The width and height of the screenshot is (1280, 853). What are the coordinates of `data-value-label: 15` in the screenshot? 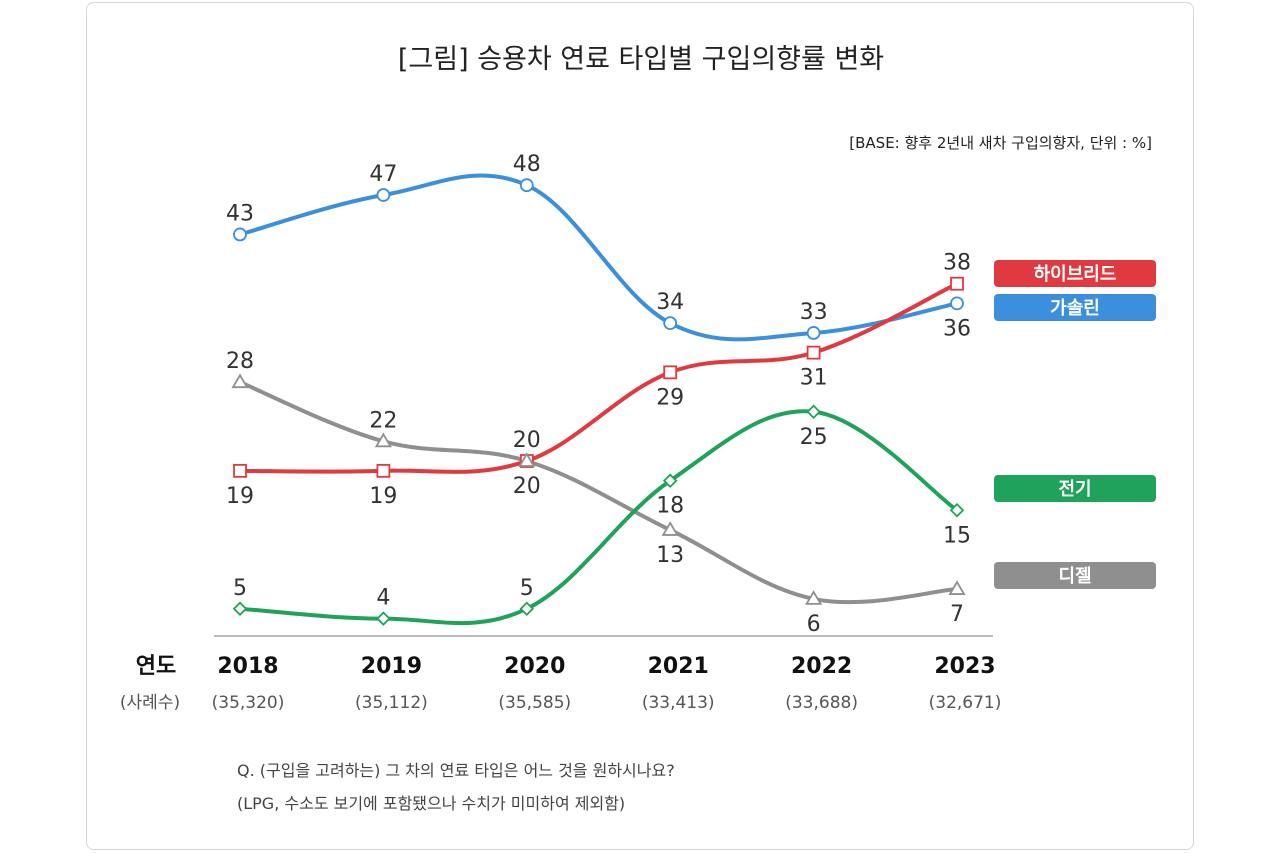 It's located at (957, 535).